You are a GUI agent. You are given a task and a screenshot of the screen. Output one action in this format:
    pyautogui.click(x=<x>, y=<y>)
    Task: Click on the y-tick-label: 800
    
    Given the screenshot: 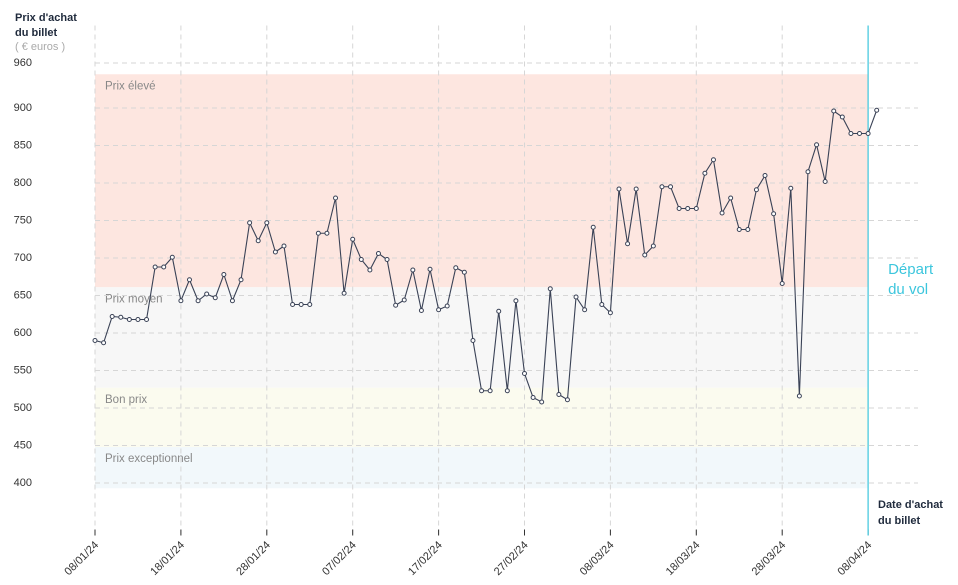 What is the action you would take?
    pyautogui.click(x=23, y=183)
    